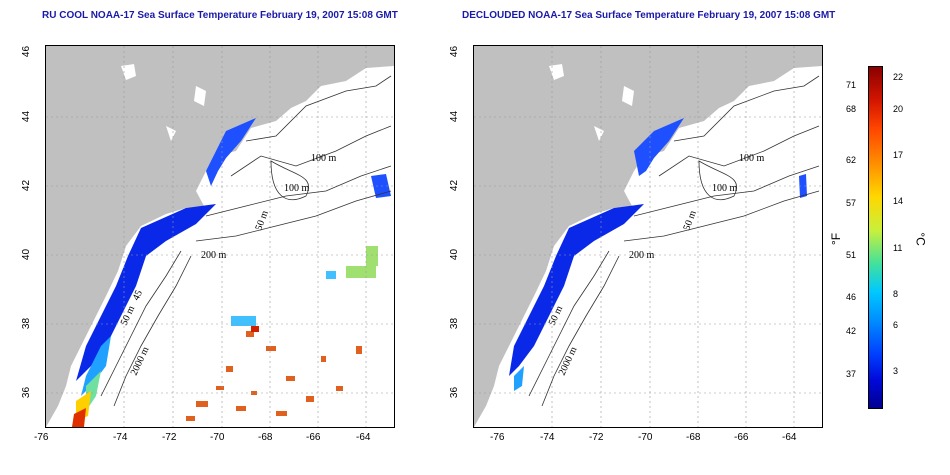 This screenshot has width=950, height=475. Describe the element at coordinates (851, 297) in the screenshot. I see `f-tick: 46` at that location.